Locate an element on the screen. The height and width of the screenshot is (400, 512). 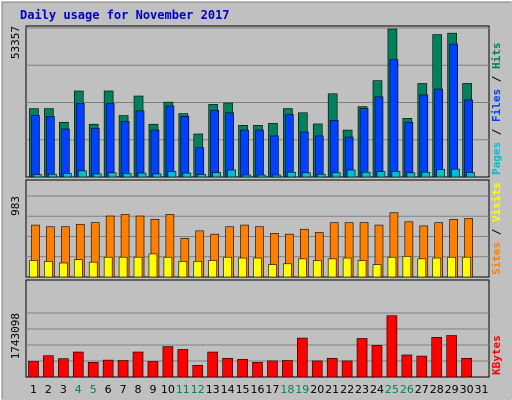
day-label-10: 10 is located at coordinates (168, 389).